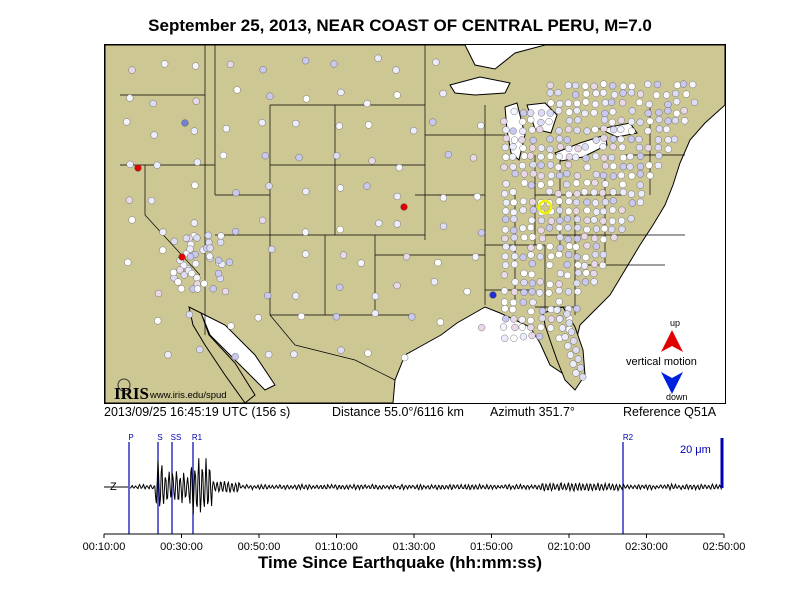 The width and height of the screenshot is (800, 600). What do you see at coordinates (532, 412) in the screenshot?
I see `event-azimuth: Azimuth 351.7°` at bounding box center [532, 412].